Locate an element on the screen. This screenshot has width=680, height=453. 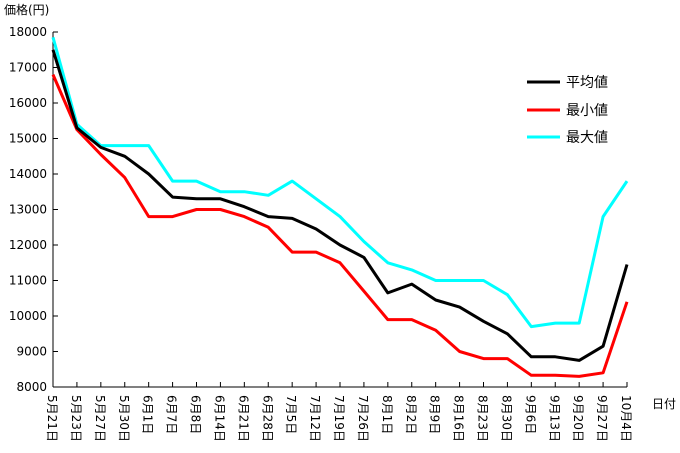
x-tick-label: 7月26日 is located at coordinates (363, 418).